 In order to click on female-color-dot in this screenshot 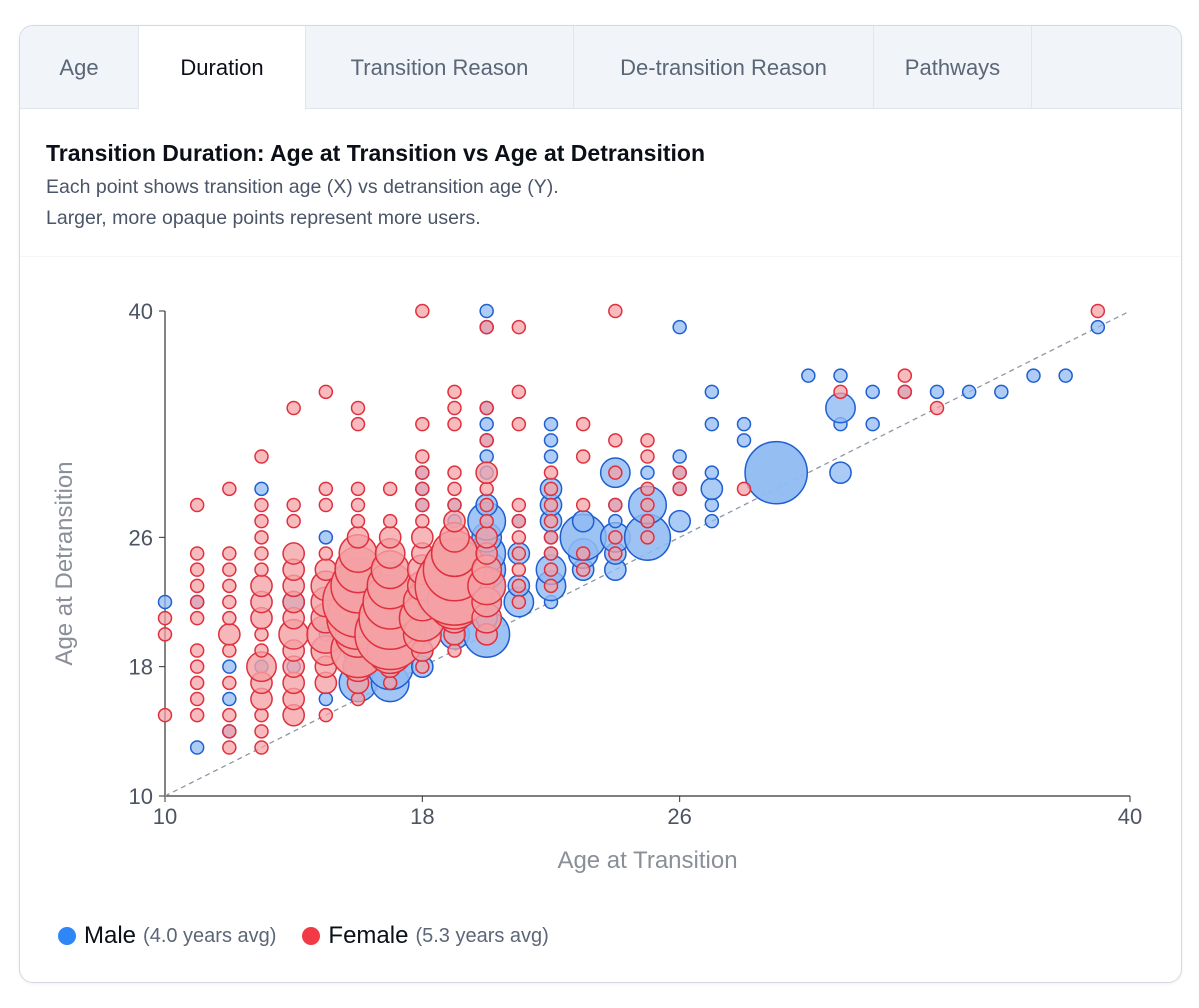, I will do `click(311, 936)`.